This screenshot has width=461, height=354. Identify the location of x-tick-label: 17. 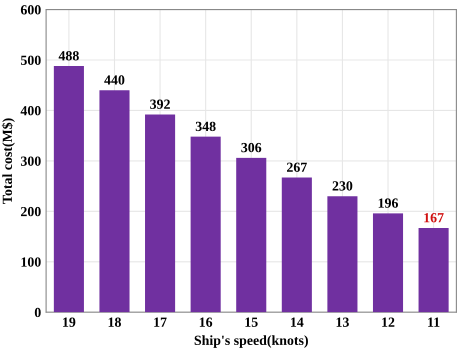
(160, 322).